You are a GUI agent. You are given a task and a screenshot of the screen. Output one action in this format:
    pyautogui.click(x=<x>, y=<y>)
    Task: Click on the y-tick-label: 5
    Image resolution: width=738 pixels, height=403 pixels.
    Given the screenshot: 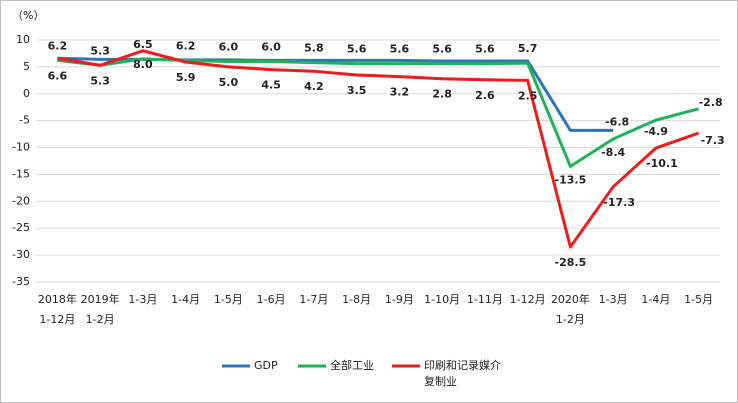 What is the action you would take?
    pyautogui.click(x=26, y=66)
    